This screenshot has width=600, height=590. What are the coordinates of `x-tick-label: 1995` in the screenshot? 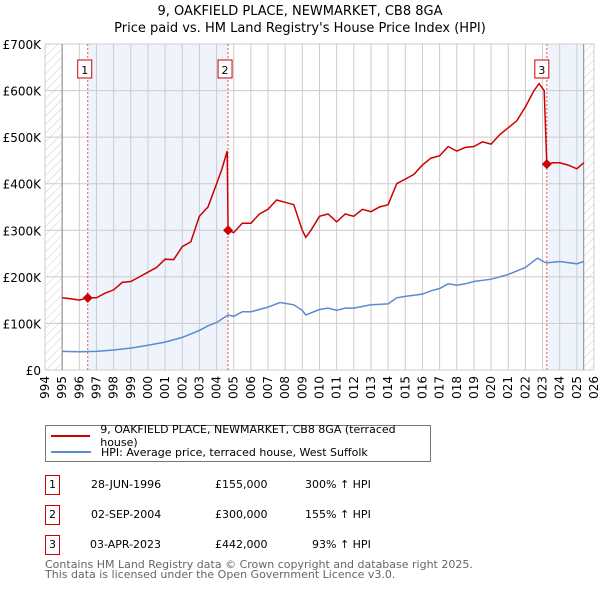 It's located at (62, 388).